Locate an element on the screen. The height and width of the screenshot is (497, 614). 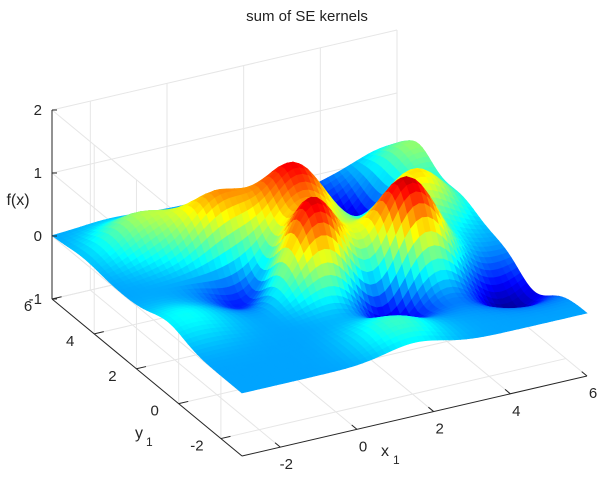
x-axis-label-sub: 1 is located at coordinates (396, 460).